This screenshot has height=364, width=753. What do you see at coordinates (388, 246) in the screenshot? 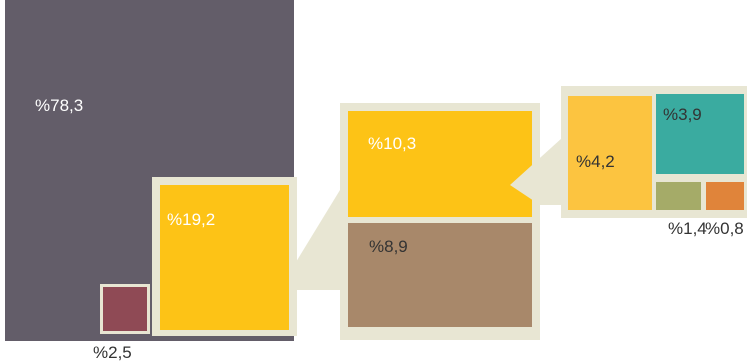
I see `label-8-9: %8,9` at bounding box center [388, 246].